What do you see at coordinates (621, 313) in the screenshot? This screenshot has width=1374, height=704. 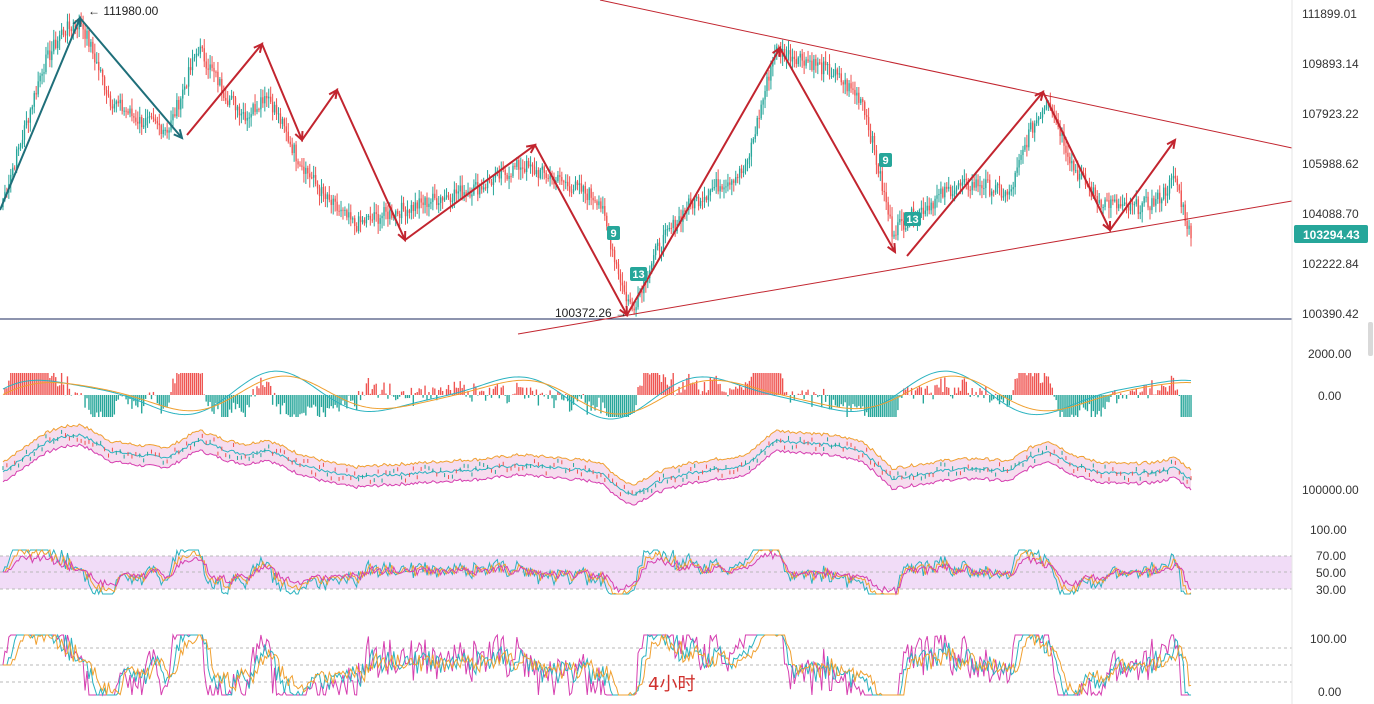 I see `low-arrow: →` at bounding box center [621, 313].